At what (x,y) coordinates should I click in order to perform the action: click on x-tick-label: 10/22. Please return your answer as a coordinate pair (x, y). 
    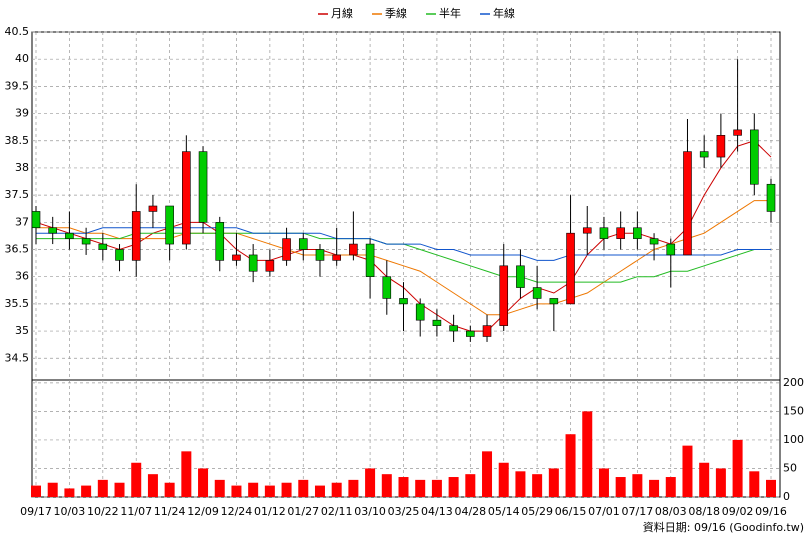
    Looking at the image, I should click on (103, 511).